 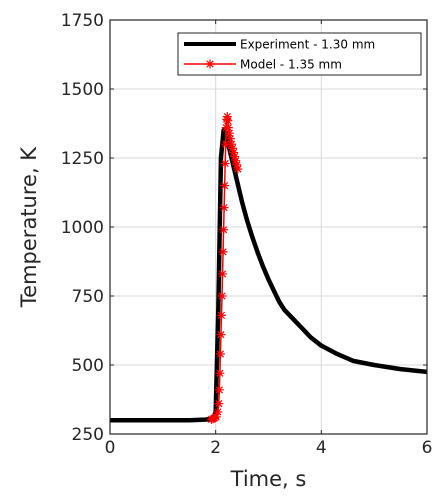 I want to click on legend-marker-model, so click(x=210, y=64).